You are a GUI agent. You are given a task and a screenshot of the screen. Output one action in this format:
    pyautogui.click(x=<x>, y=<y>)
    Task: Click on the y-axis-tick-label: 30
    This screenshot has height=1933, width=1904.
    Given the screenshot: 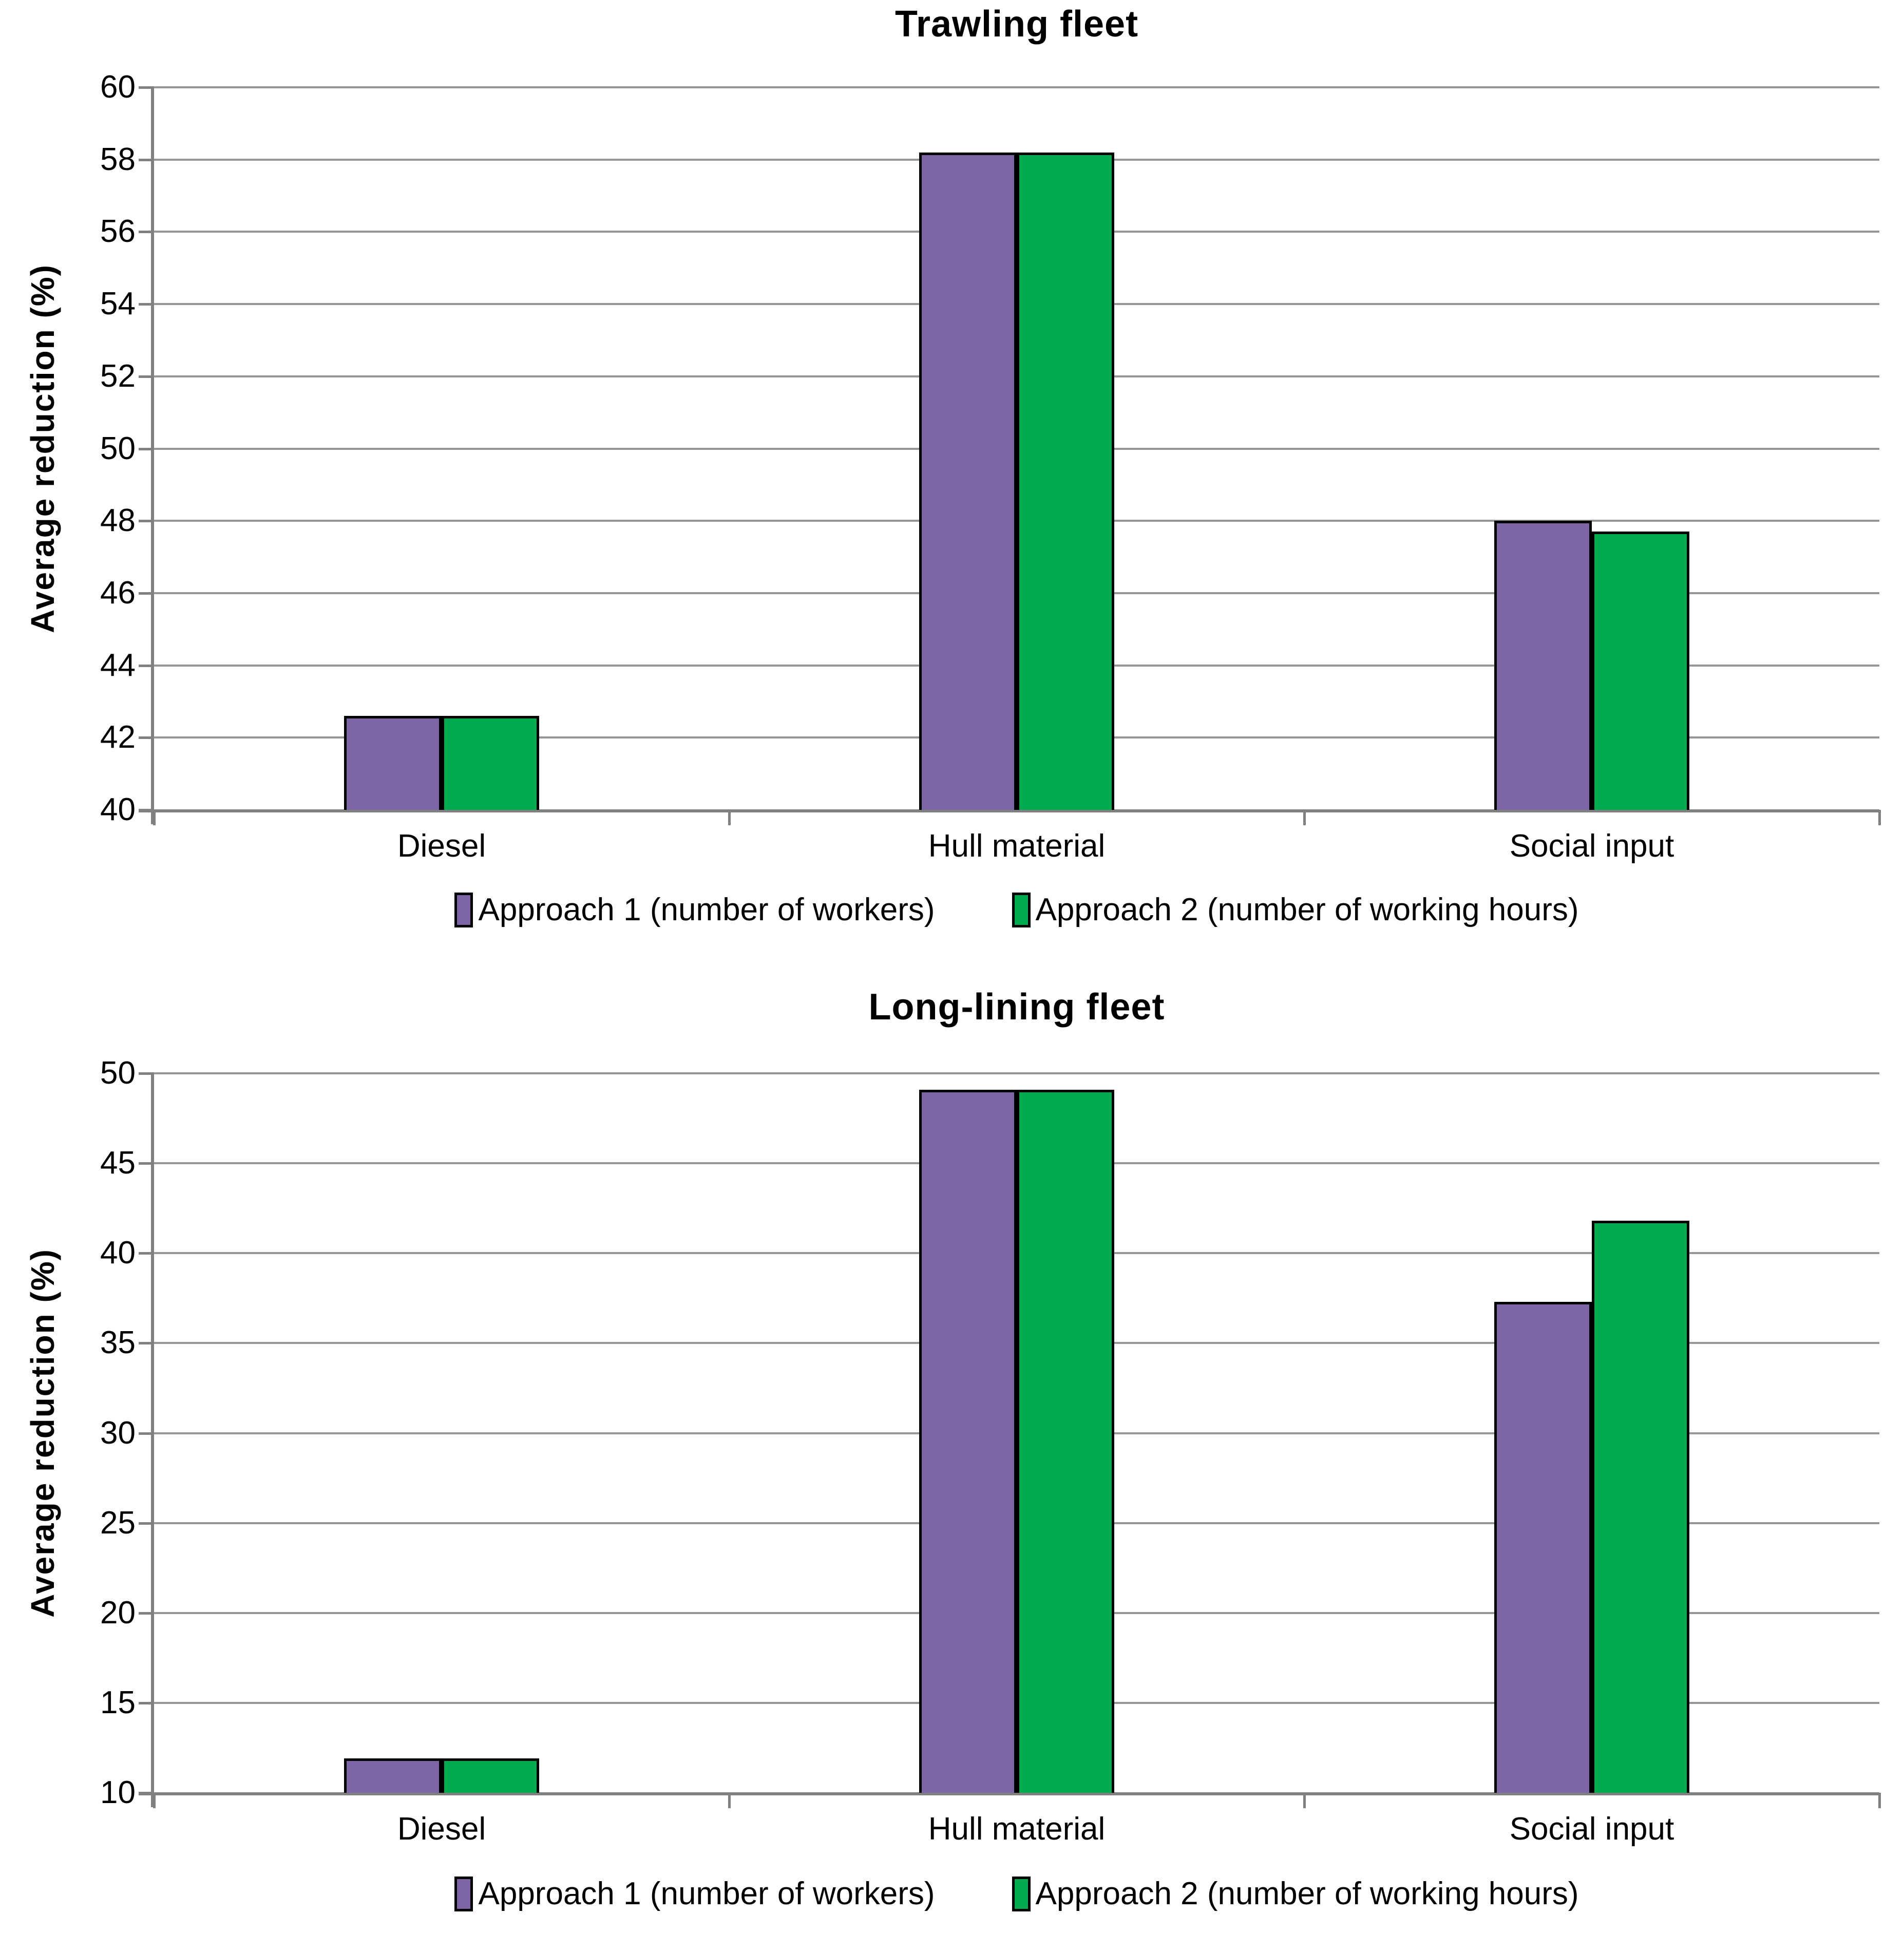 What is the action you would take?
    pyautogui.click(x=118, y=1433)
    